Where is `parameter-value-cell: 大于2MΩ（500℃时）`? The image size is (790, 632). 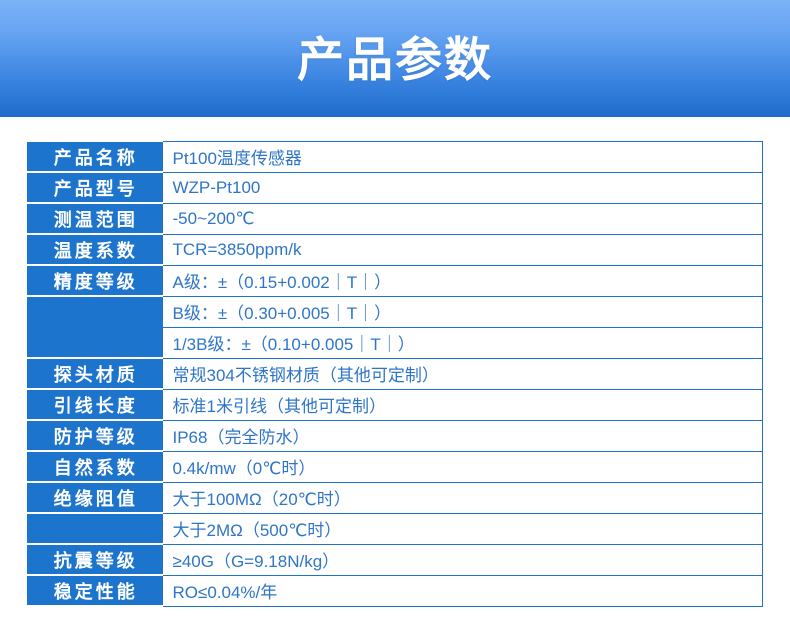 parameter-value-cell: 大于2MΩ（500℃时） is located at coordinates (462, 528).